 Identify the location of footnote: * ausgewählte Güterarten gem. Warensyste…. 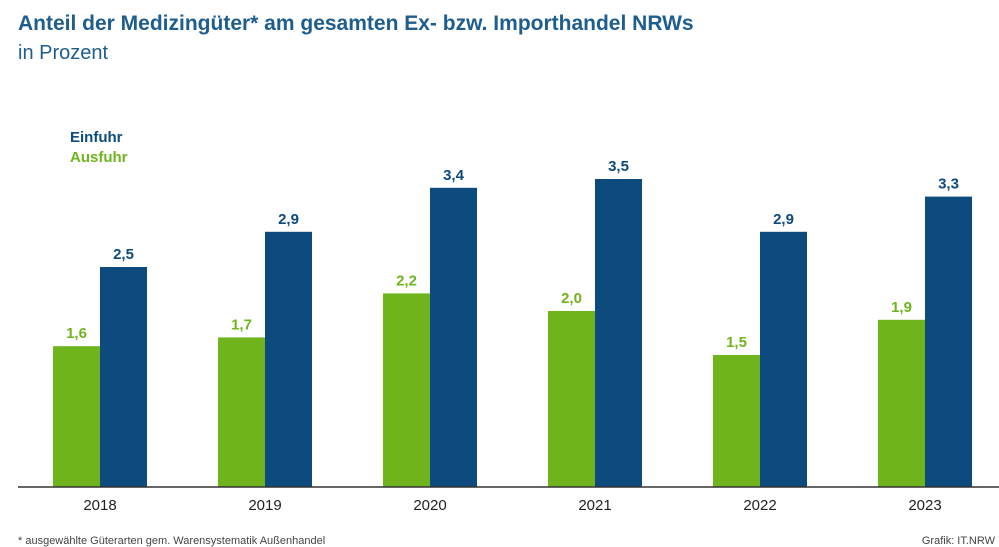
(172, 541).